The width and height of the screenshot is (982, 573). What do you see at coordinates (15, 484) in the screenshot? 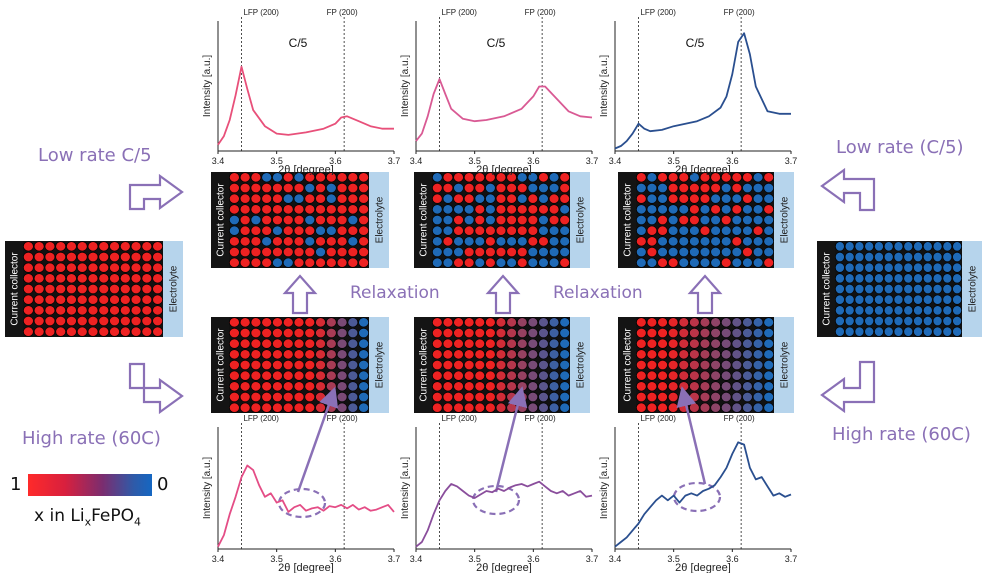
I see `legend-max-label: 1` at bounding box center [15, 484].